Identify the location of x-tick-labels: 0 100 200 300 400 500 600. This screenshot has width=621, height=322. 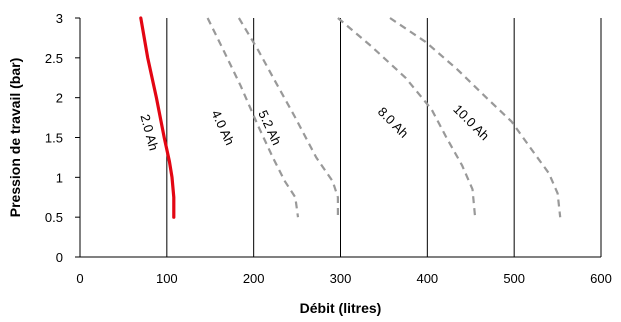
(343, 278).